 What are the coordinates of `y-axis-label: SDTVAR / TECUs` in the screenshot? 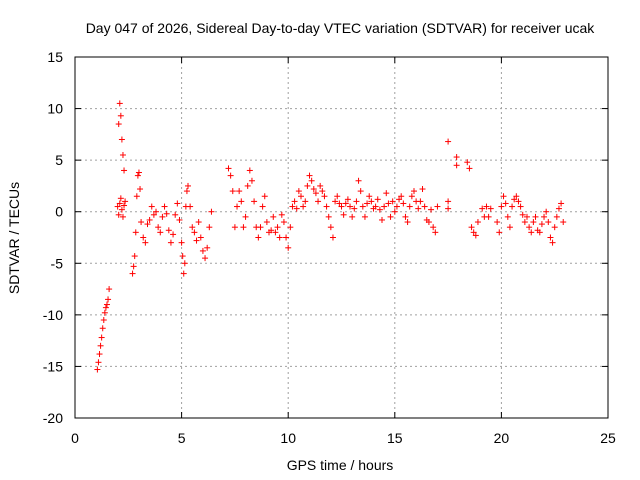 It's located at (14, 238).